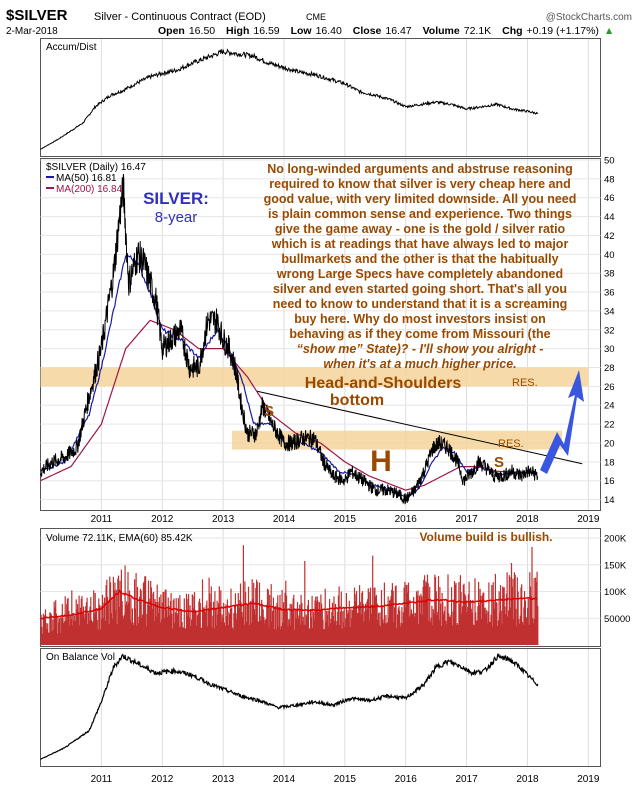  What do you see at coordinates (615, 565) in the screenshot?
I see `volume-tick-2: 150K` at bounding box center [615, 565].